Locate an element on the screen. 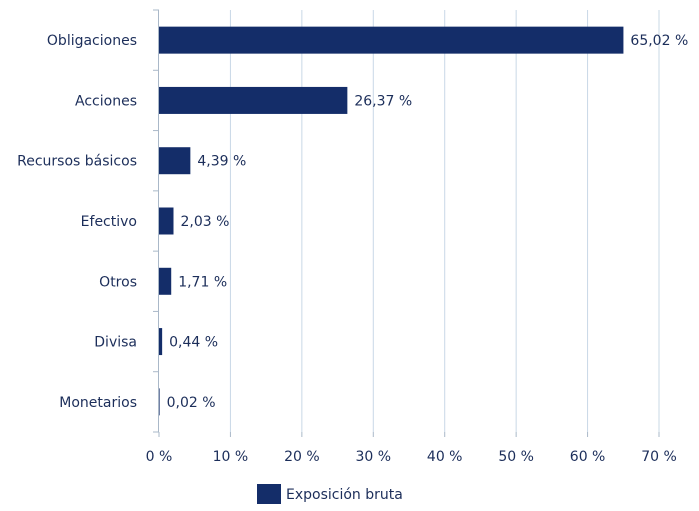 The image size is (699, 511). category-label: Acciones is located at coordinates (106, 101).